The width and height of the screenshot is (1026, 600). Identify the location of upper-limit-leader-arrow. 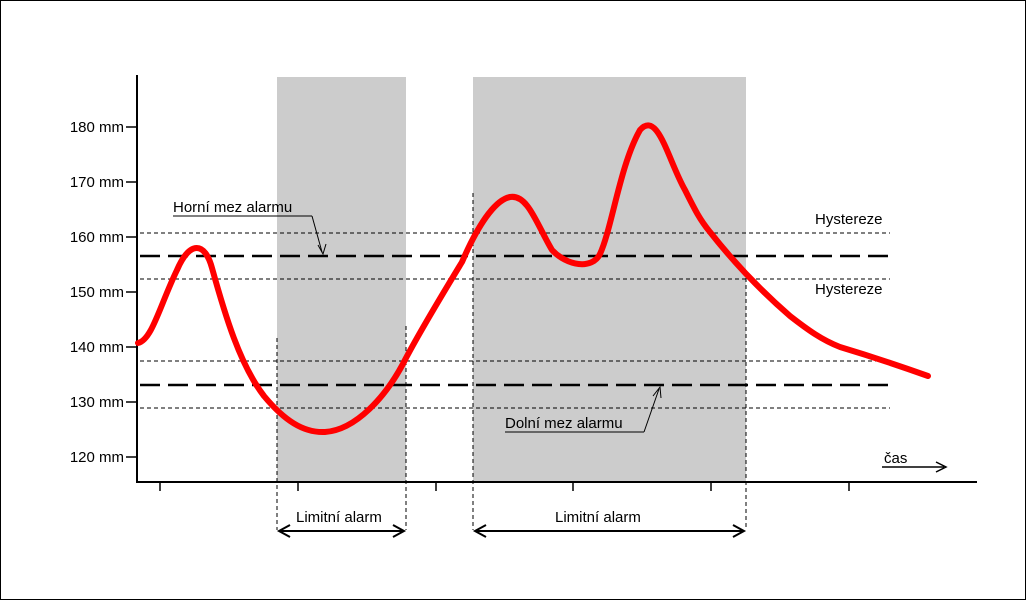
(322, 249).